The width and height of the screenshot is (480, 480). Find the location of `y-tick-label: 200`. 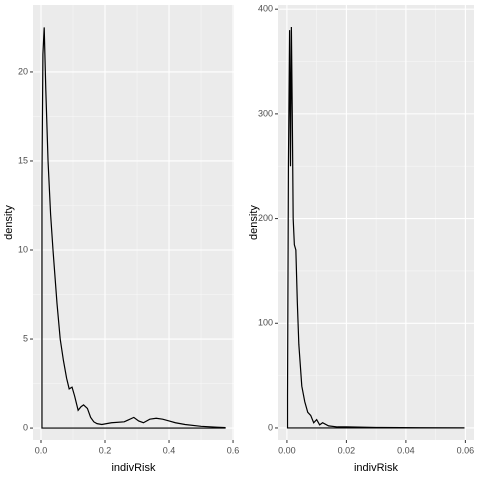

y-tick-label: 200 is located at coordinates (265, 218).